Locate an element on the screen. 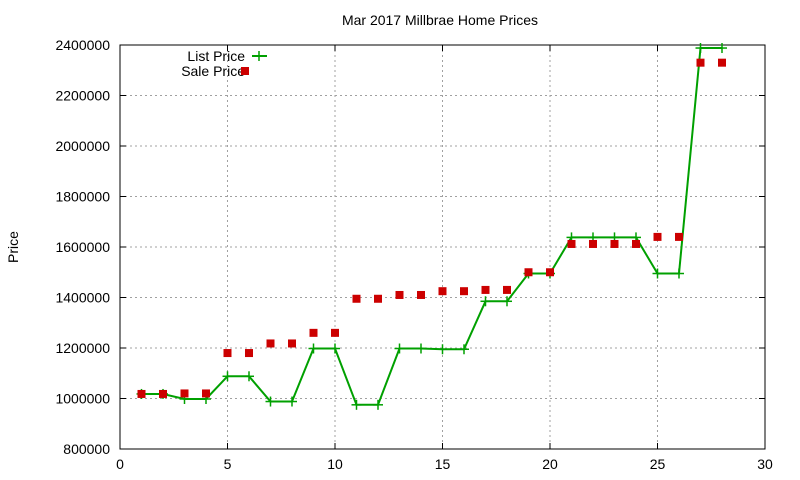 This screenshot has height=480, width=800. legend-marker-list-price is located at coordinates (259, 56).